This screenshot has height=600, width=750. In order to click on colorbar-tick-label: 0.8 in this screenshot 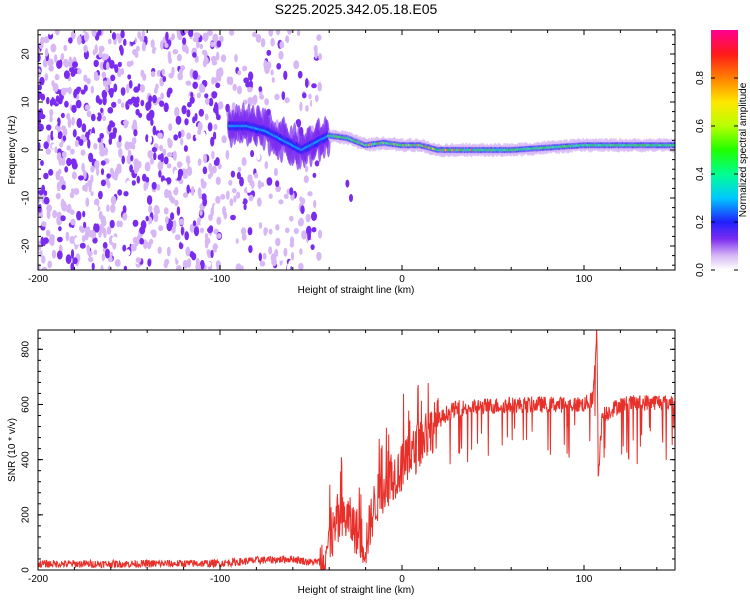, I will do `click(700, 78)`.